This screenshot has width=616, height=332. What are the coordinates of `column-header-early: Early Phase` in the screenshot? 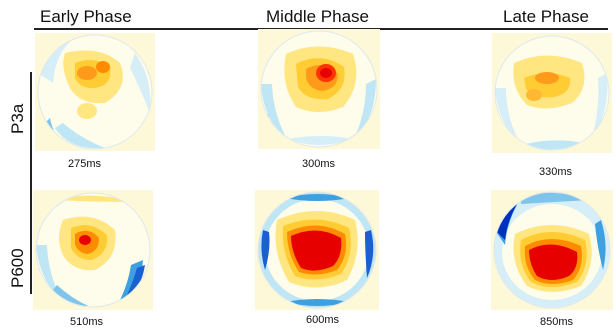 It's located at (86, 16).